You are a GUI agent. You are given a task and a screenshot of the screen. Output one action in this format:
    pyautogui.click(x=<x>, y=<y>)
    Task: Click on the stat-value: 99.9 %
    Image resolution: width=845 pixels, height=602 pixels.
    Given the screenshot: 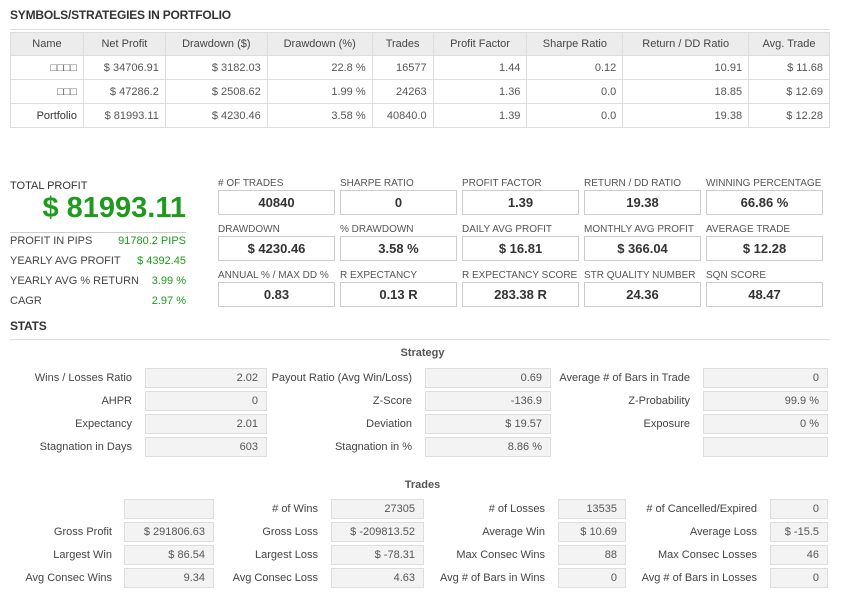 What is the action you would take?
    pyautogui.click(x=765, y=401)
    